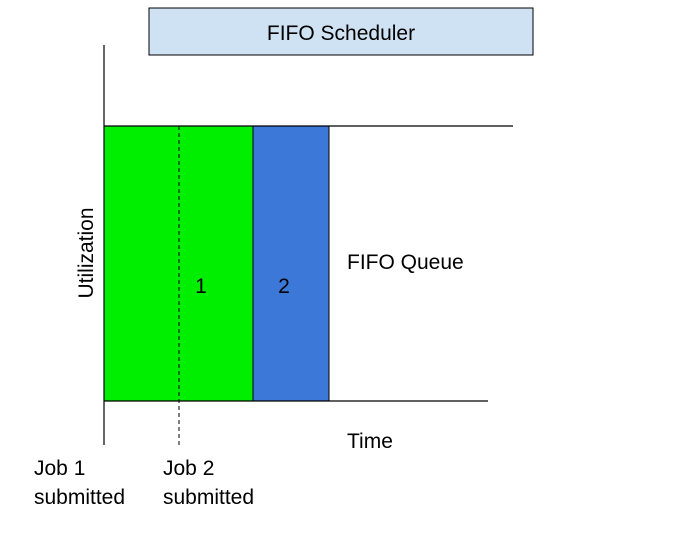 Image resolution: width=696 pixels, height=534 pixels. I want to click on job-2-label: 2, so click(284, 286).